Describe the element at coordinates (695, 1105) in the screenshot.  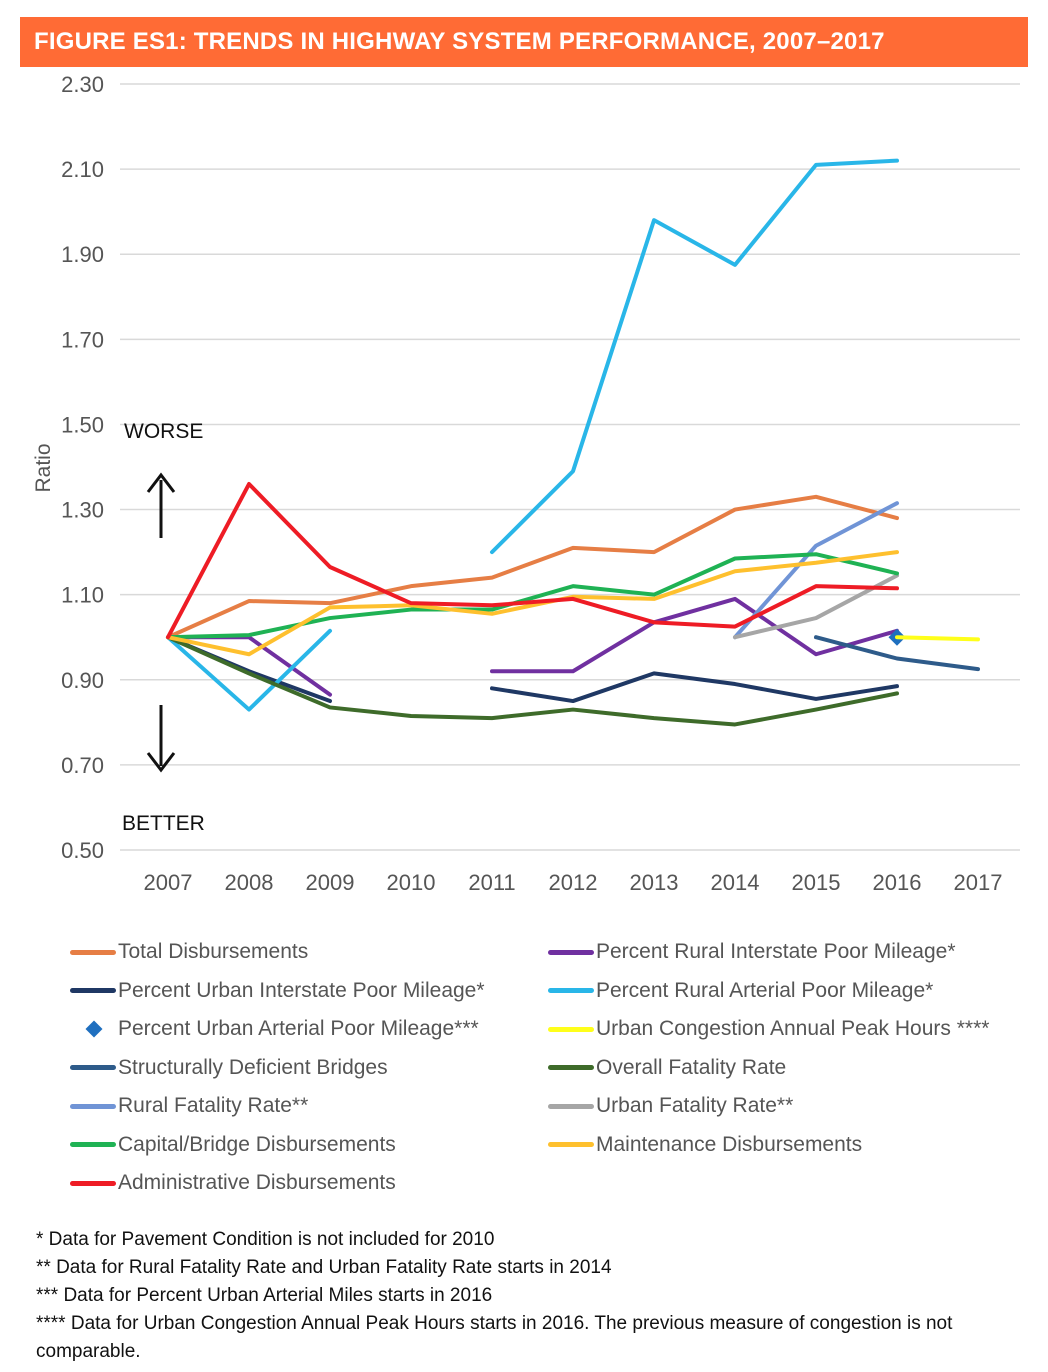
I see `legend-label: Urban Fatality Rate**` at that location.